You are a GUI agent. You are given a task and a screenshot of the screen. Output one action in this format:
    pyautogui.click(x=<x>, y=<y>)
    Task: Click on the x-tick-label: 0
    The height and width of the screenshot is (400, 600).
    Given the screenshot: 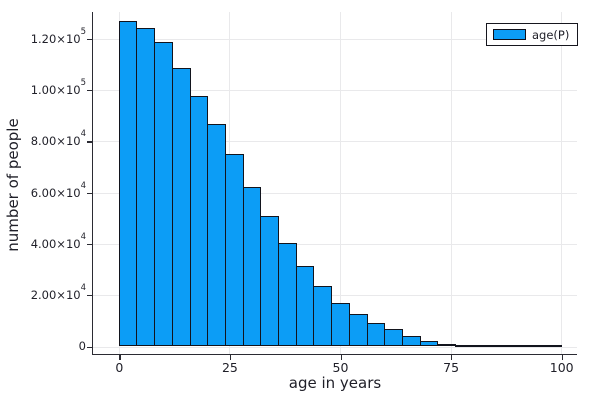 What is the action you would take?
    pyautogui.click(x=119, y=367)
    